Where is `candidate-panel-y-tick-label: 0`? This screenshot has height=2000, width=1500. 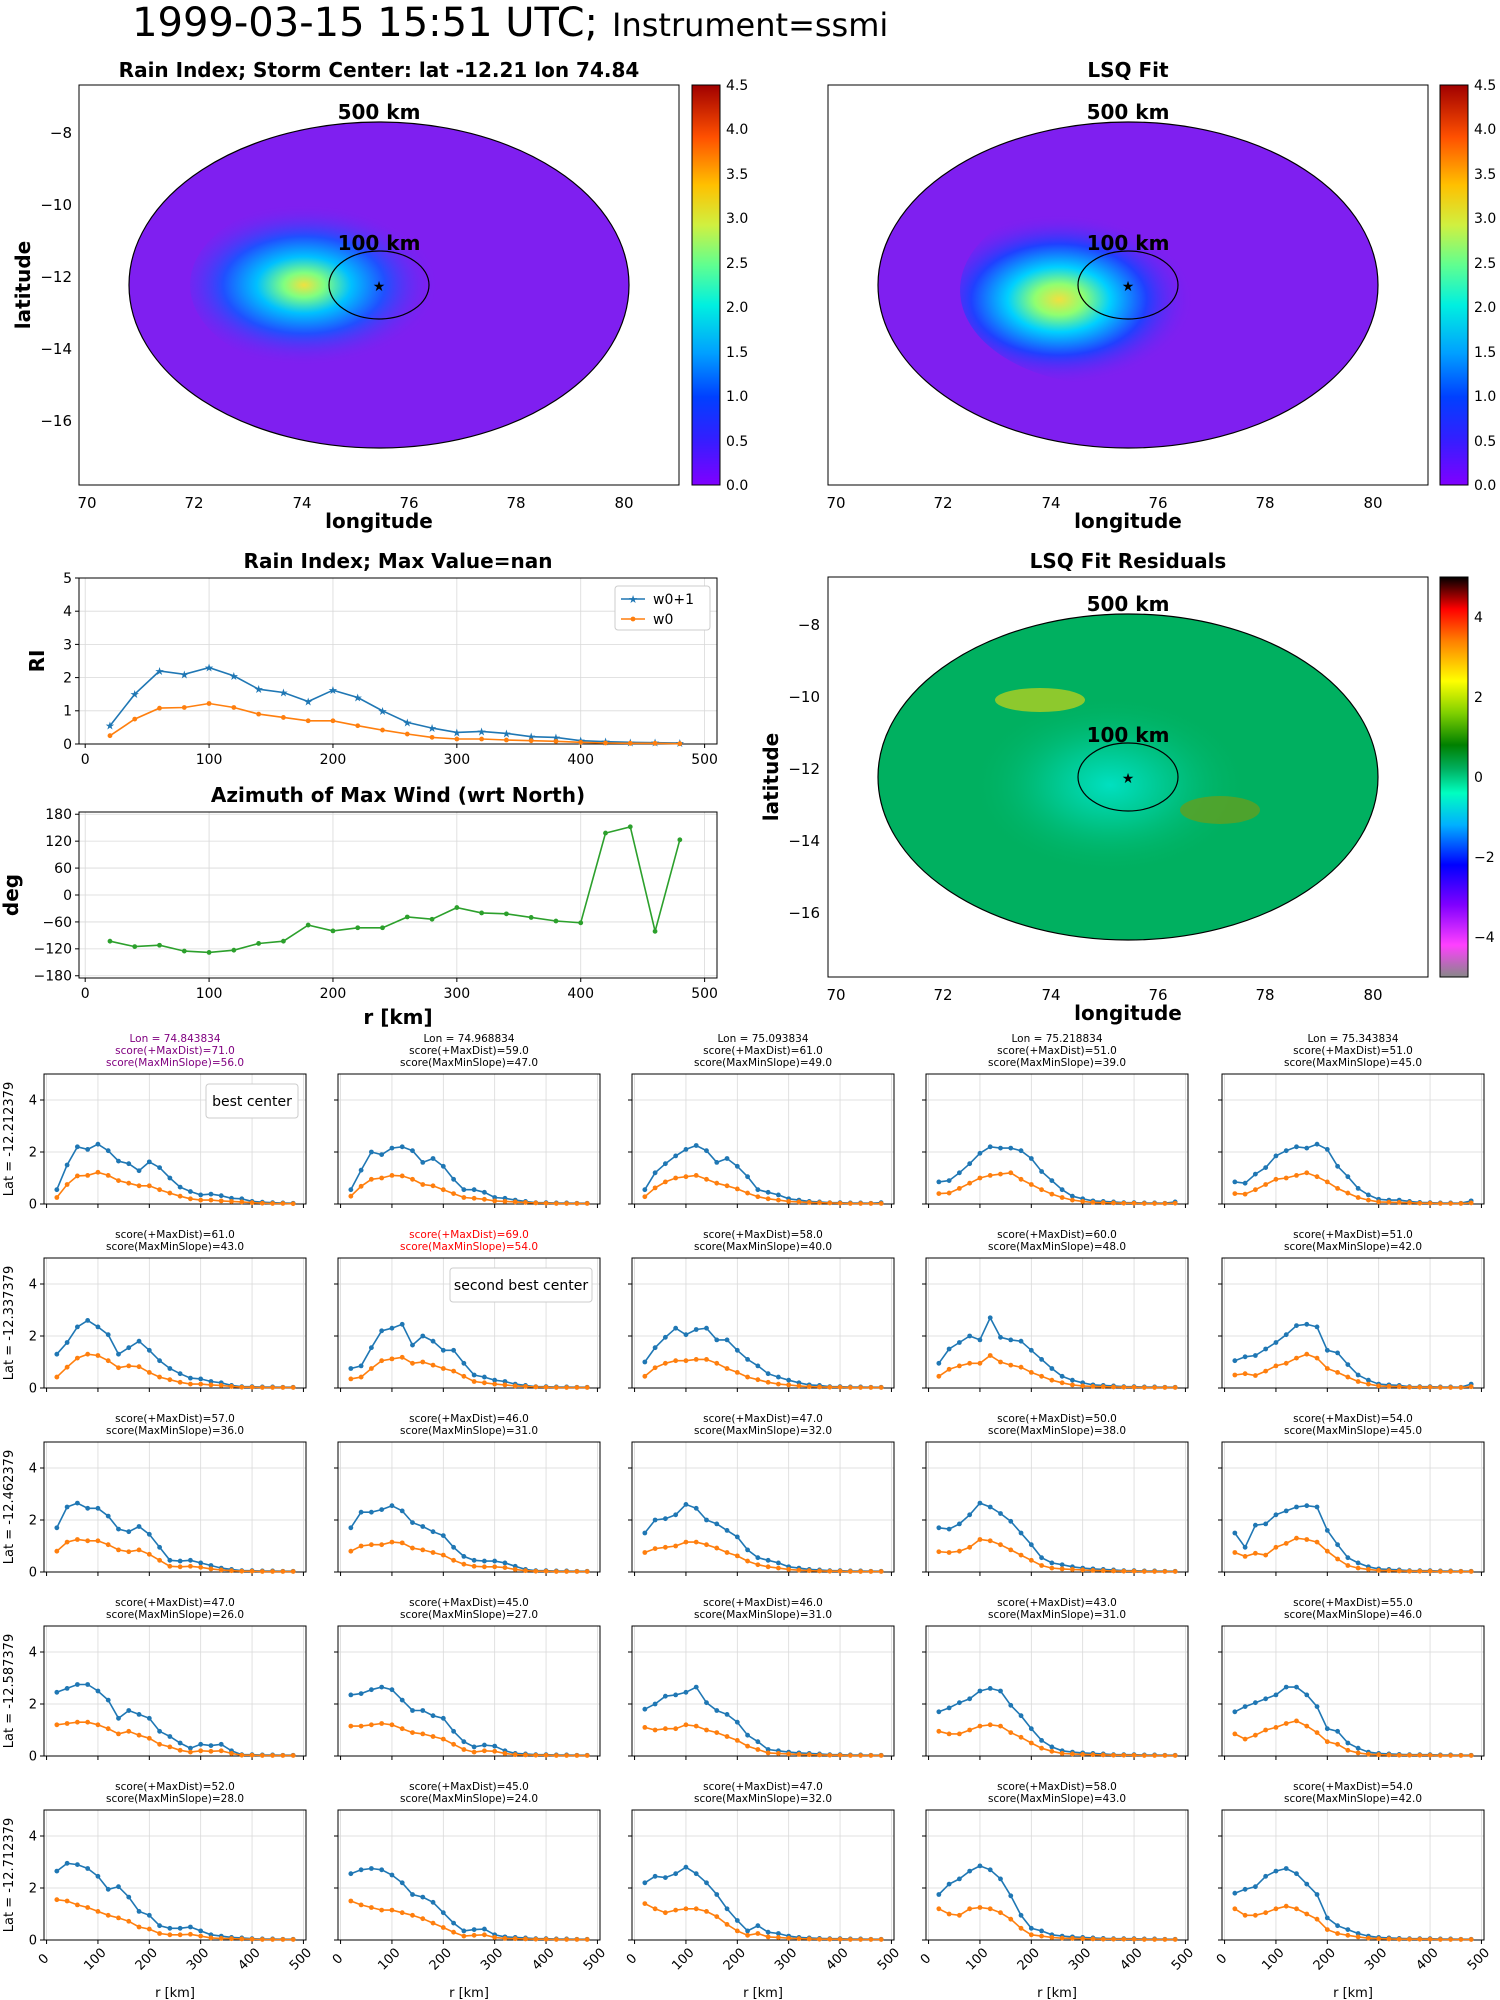 candidate-panel-y-tick-label: 0 is located at coordinates (33, 1205).